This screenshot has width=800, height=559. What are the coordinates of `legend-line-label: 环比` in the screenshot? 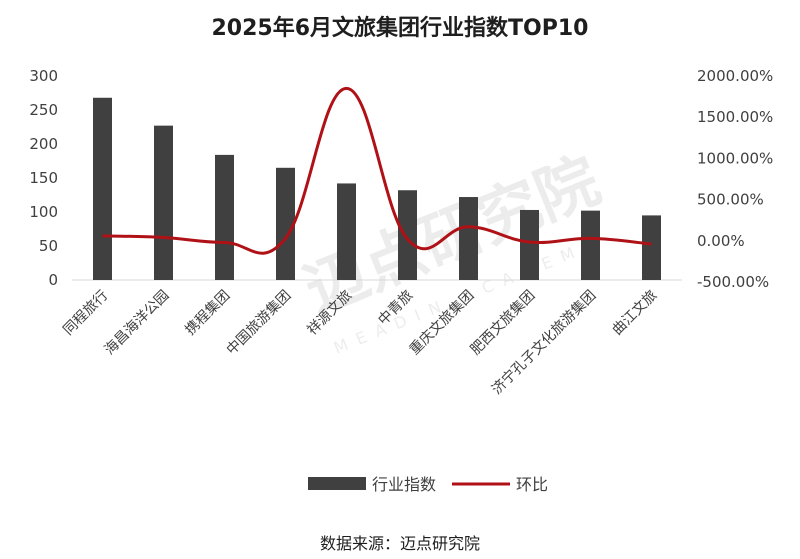 It's located at (532, 484).